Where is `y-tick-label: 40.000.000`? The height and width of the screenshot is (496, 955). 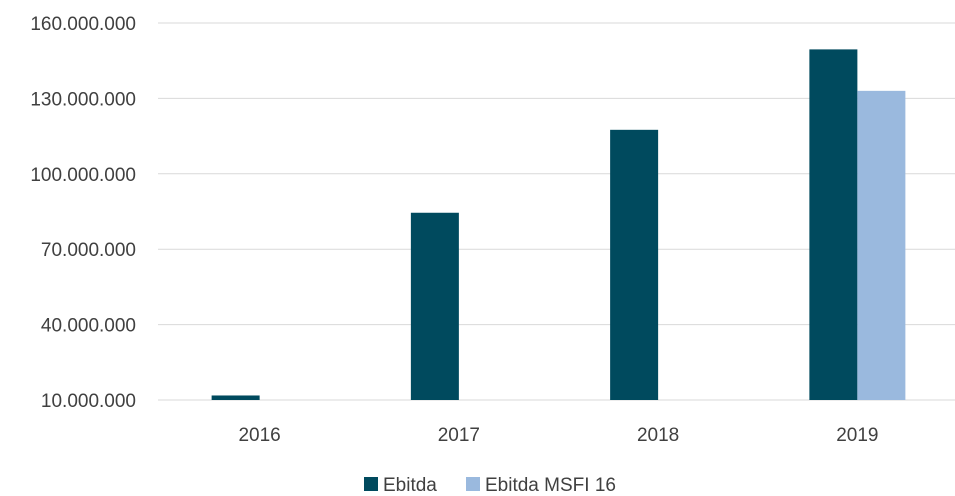 y-tick-label: 40.000.000 is located at coordinates (88, 326).